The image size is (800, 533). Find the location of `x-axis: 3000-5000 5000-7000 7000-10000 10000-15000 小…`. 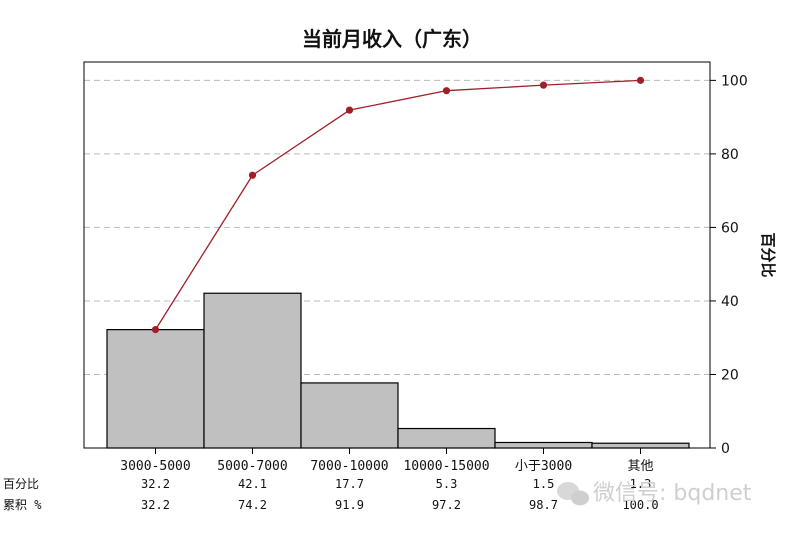

x-axis: 3000-5000 5000-7000 7000-10000 10000-15000 小… is located at coordinates (387, 461).